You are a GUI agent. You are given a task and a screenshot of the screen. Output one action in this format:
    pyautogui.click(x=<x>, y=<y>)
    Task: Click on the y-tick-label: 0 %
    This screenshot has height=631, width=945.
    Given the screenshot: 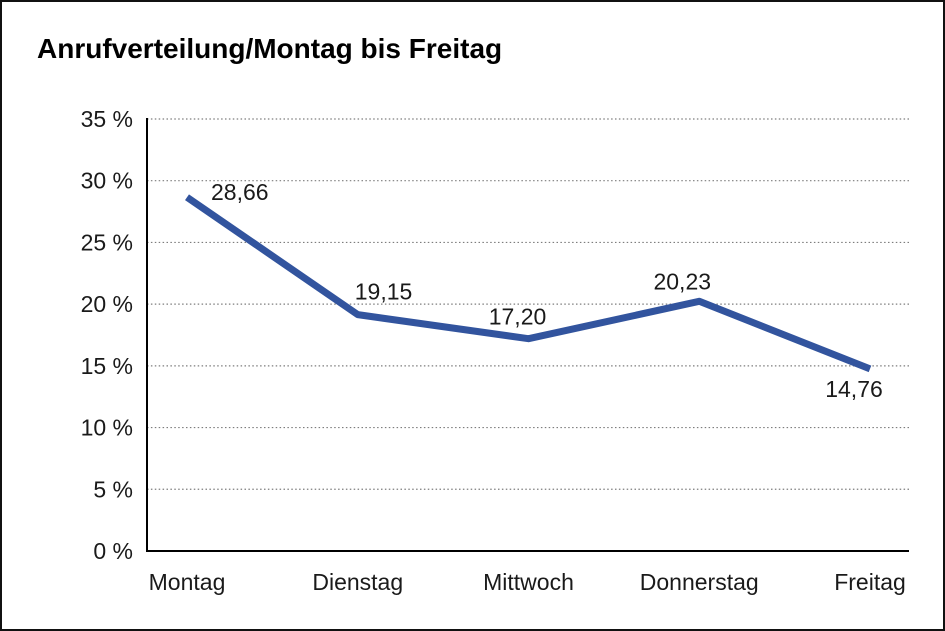 What is the action you would take?
    pyautogui.click(x=113, y=551)
    